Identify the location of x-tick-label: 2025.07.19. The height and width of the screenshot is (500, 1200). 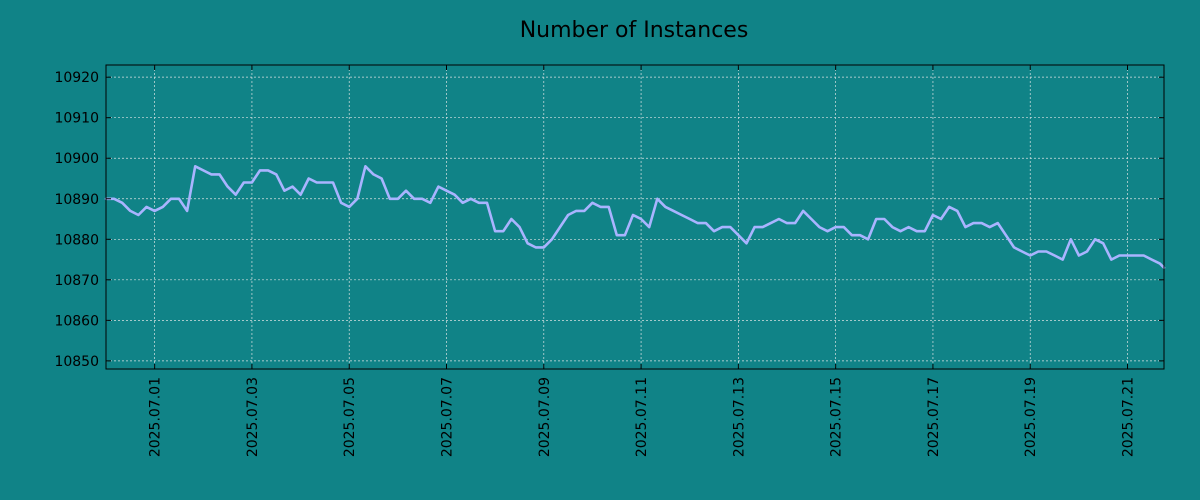
(1031, 417).